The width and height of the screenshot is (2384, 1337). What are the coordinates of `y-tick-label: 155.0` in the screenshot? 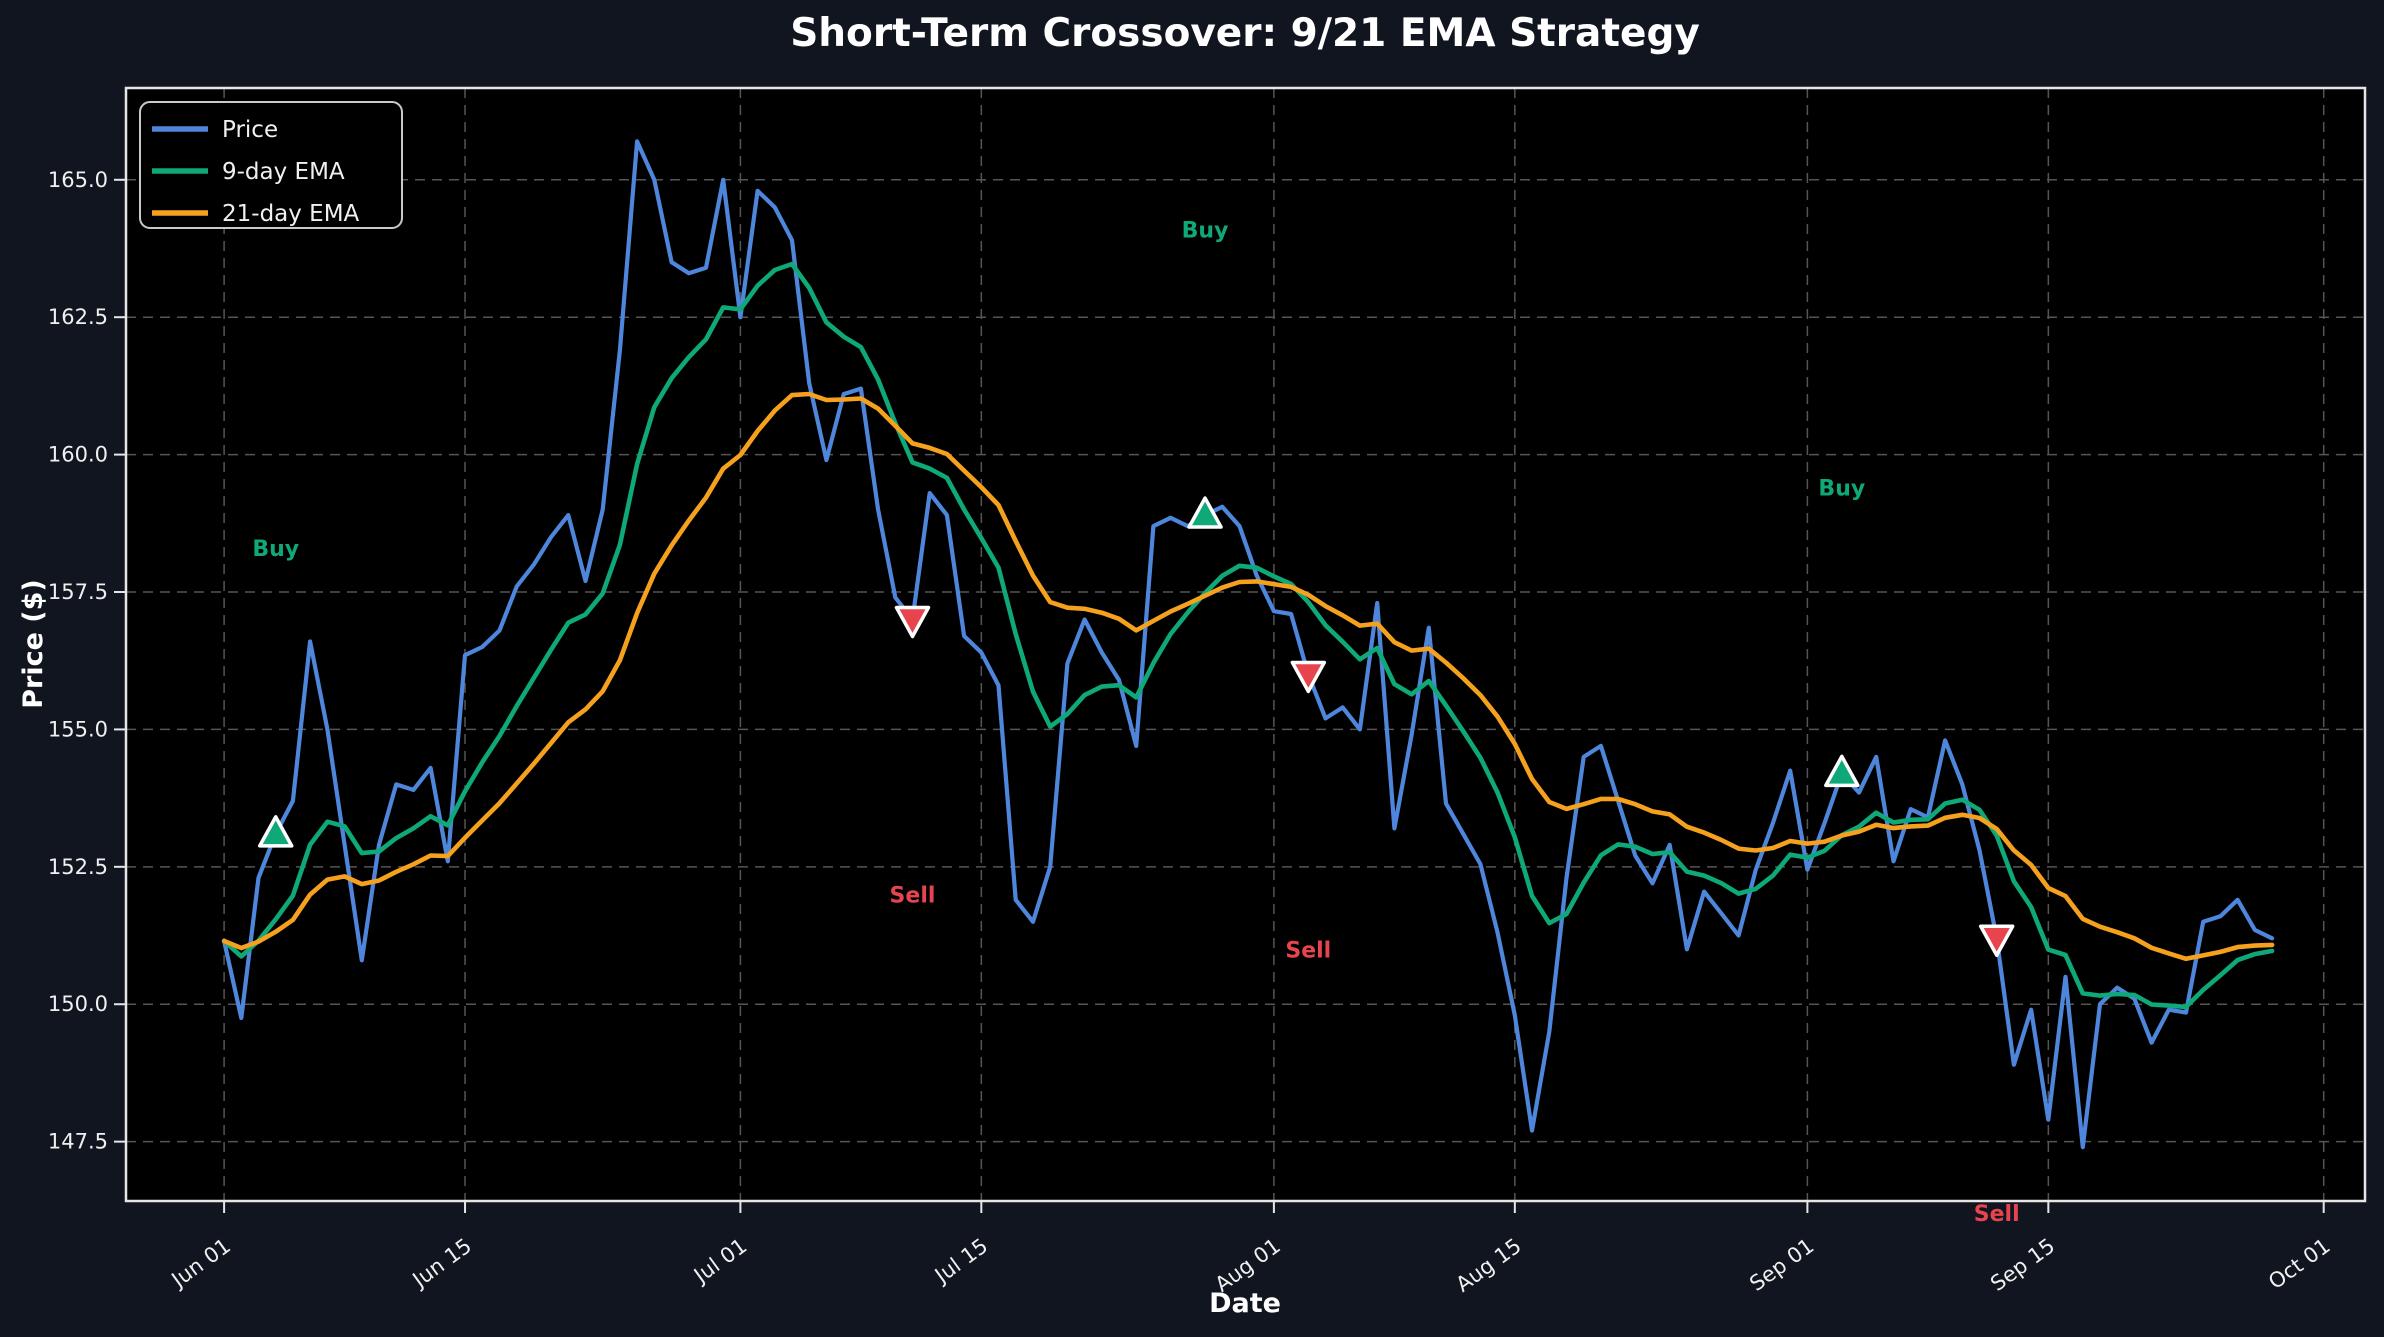 It's located at (78, 729).